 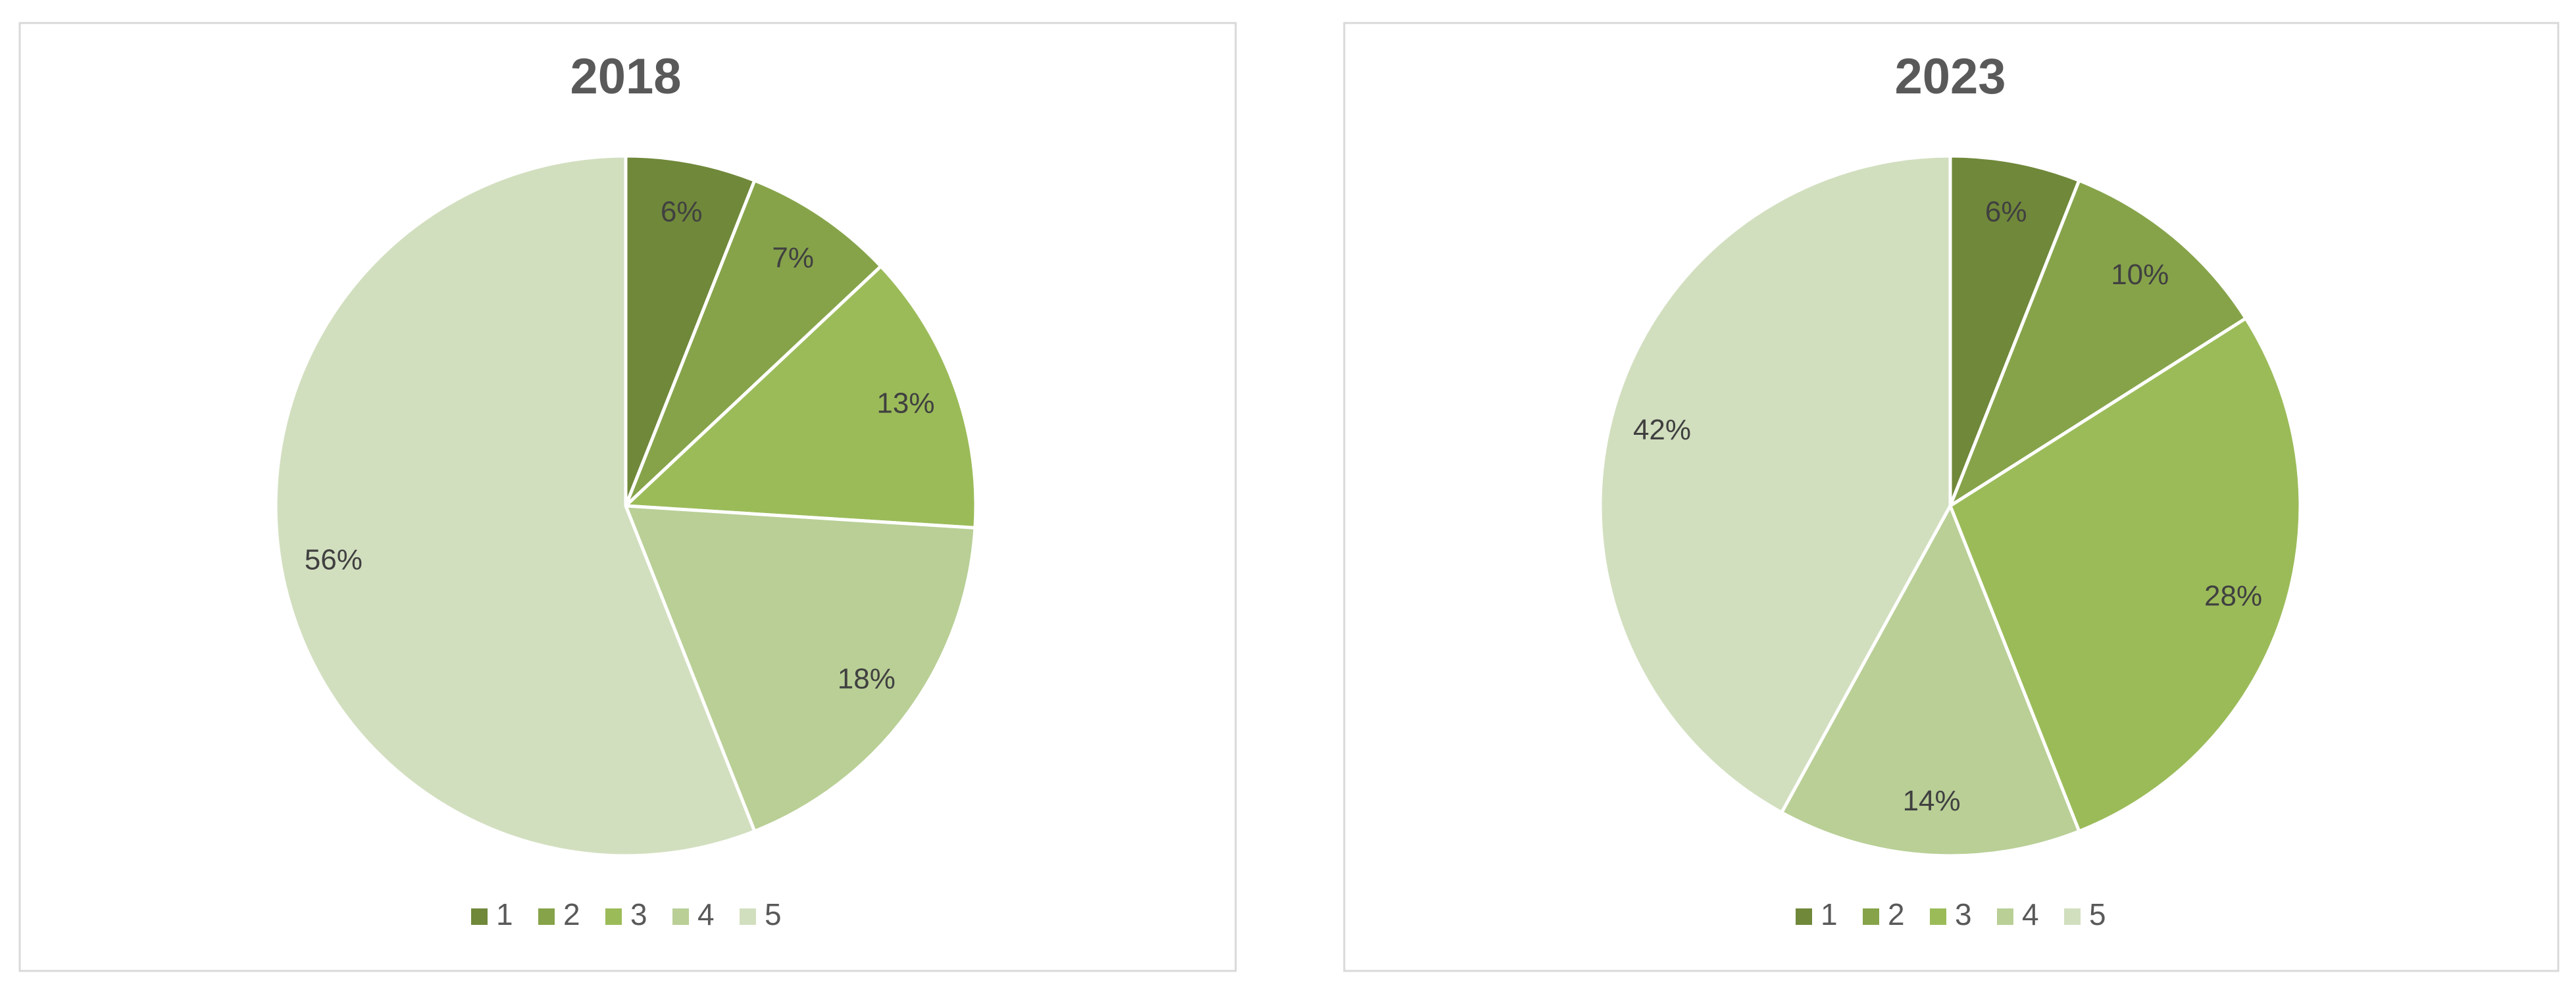 What do you see at coordinates (1662, 430) in the screenshot?
I see `data-label: 42%` at bounding box center [1662, 430].